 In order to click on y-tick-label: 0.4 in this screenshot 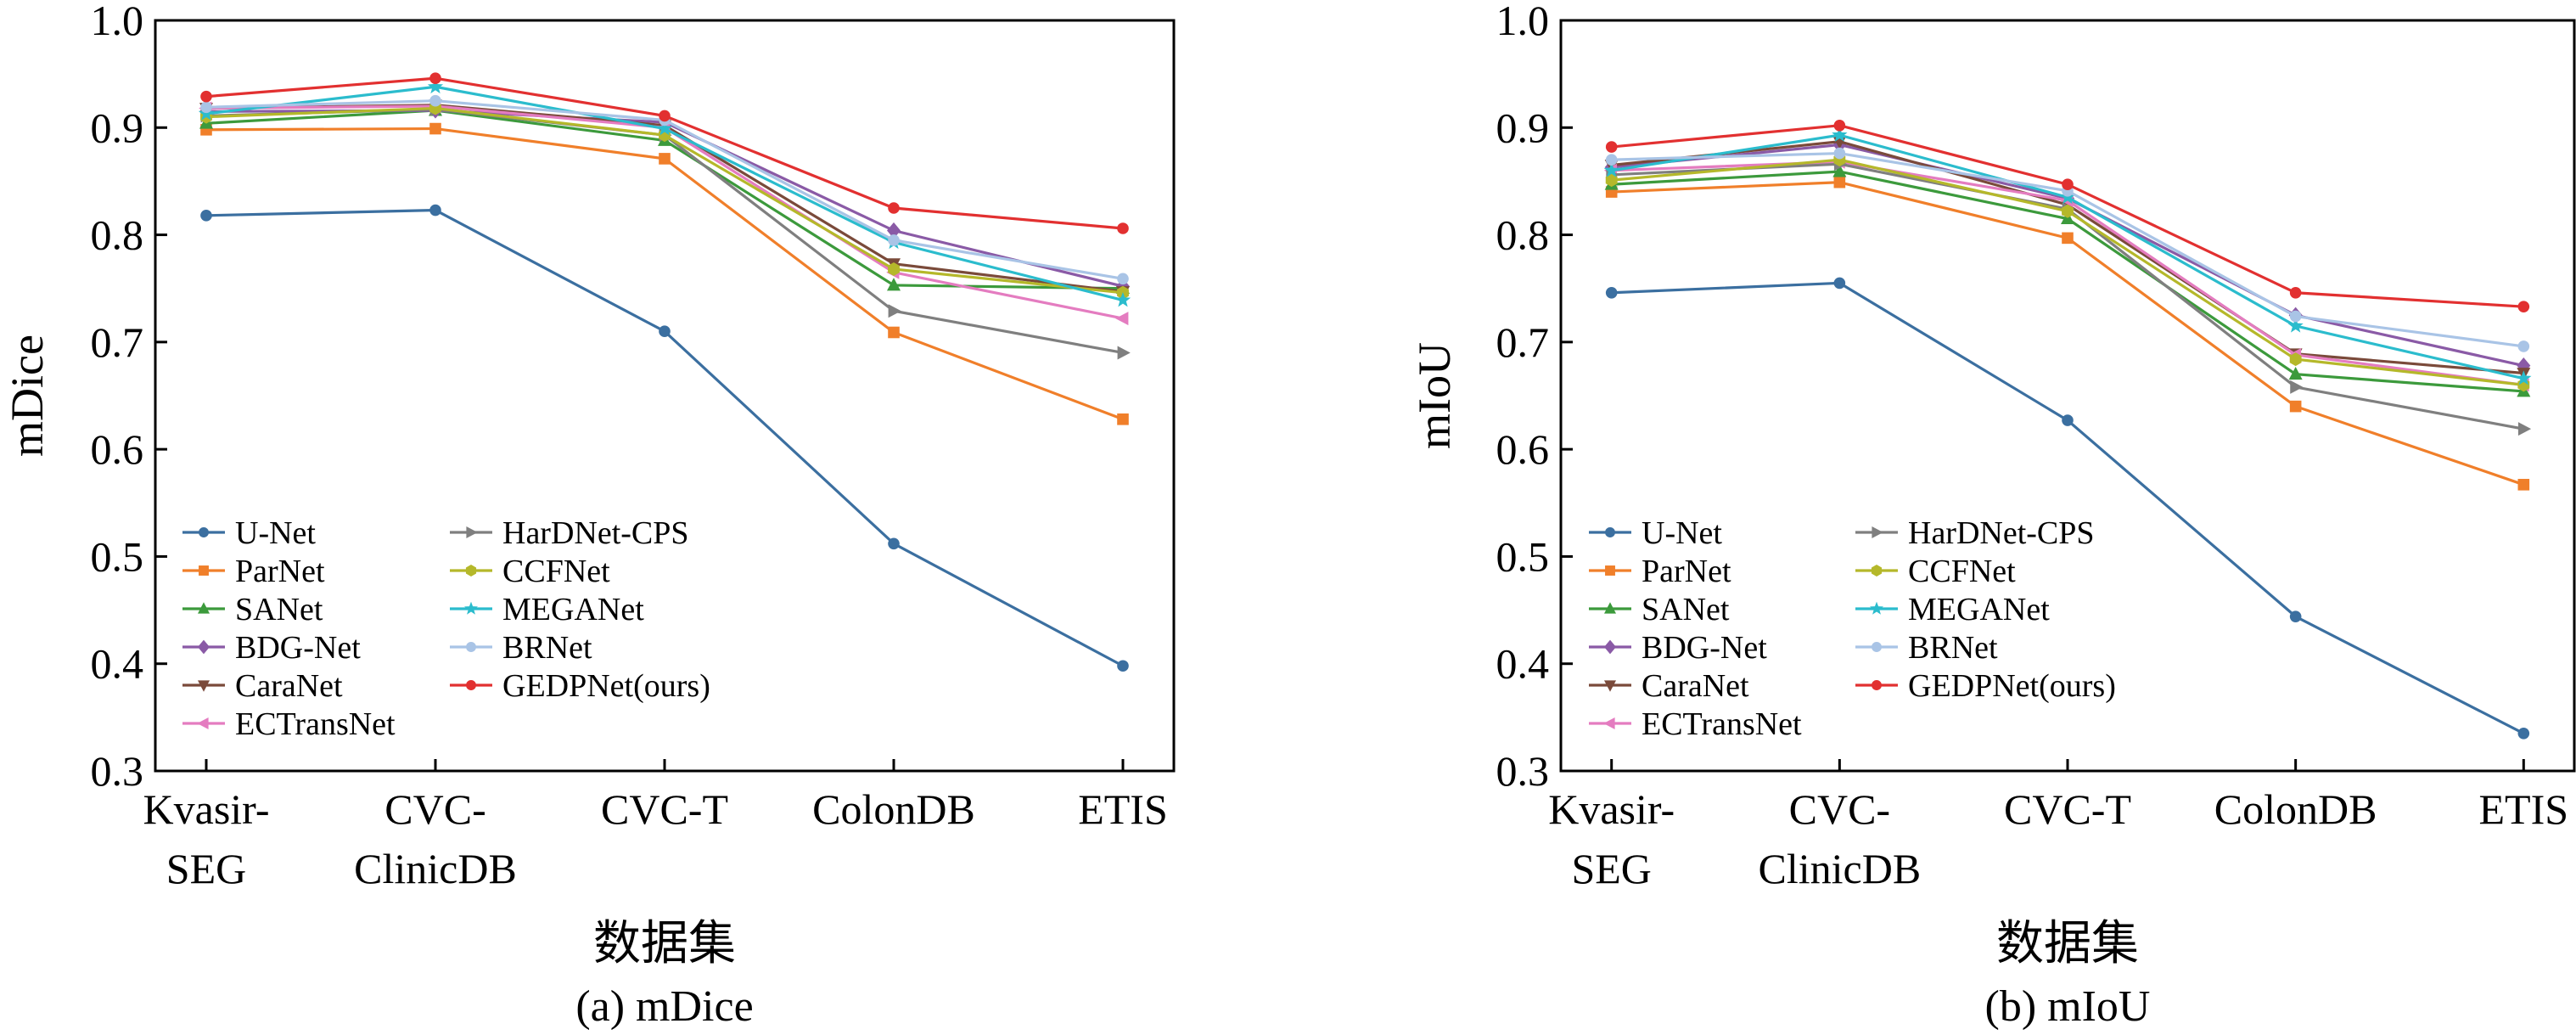, I will do `click(117, 664)`.